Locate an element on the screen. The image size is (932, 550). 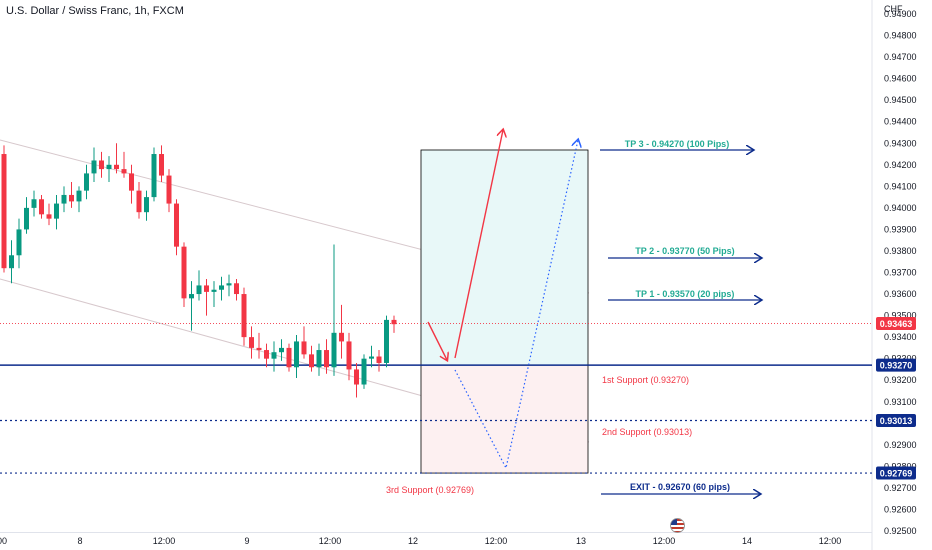
y-tick-label: 0.93100 is located at coordinates (900, 402).